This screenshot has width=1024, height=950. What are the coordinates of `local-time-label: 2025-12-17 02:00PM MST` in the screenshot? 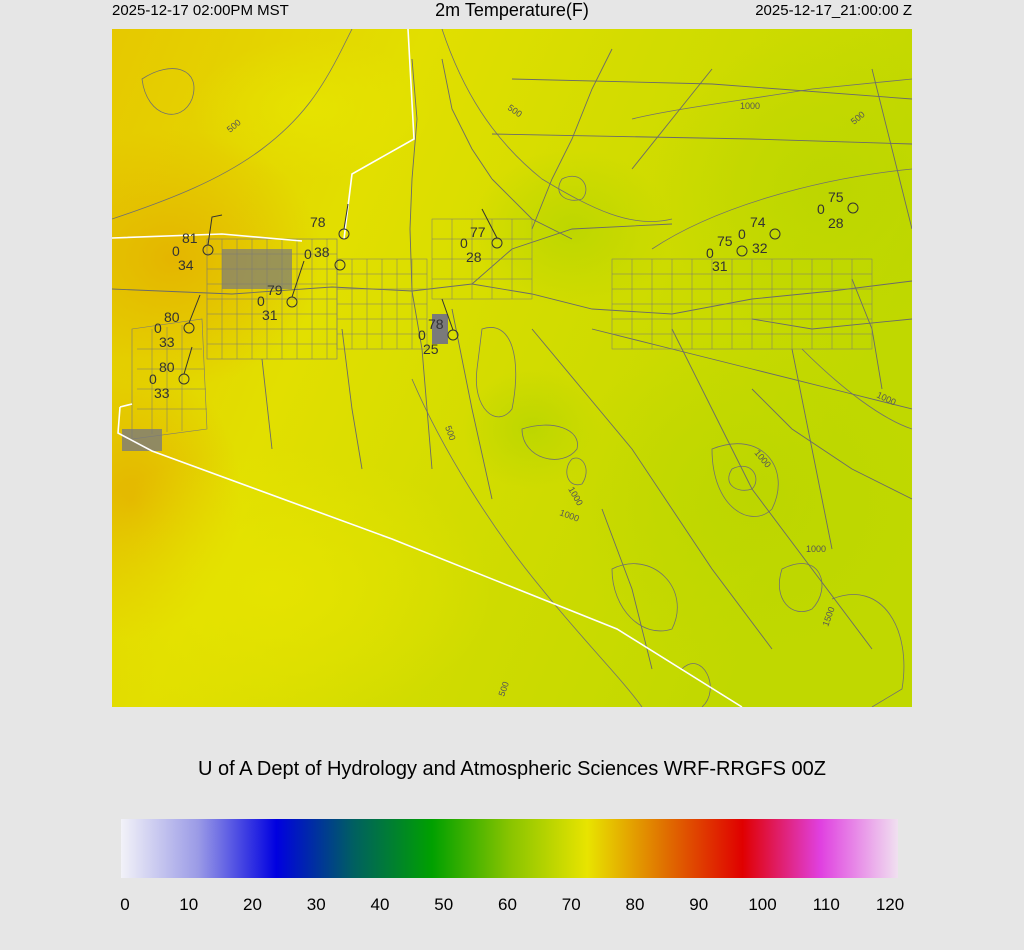 It's located at (200, 10).